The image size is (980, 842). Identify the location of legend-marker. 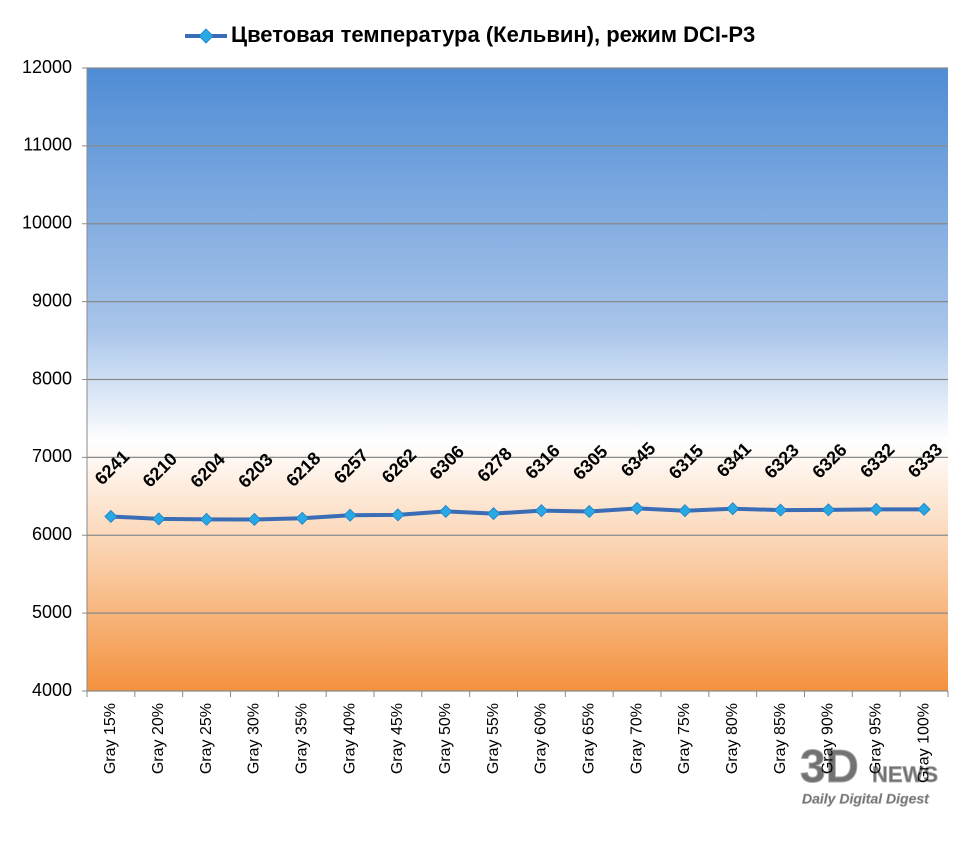
(206, 36).